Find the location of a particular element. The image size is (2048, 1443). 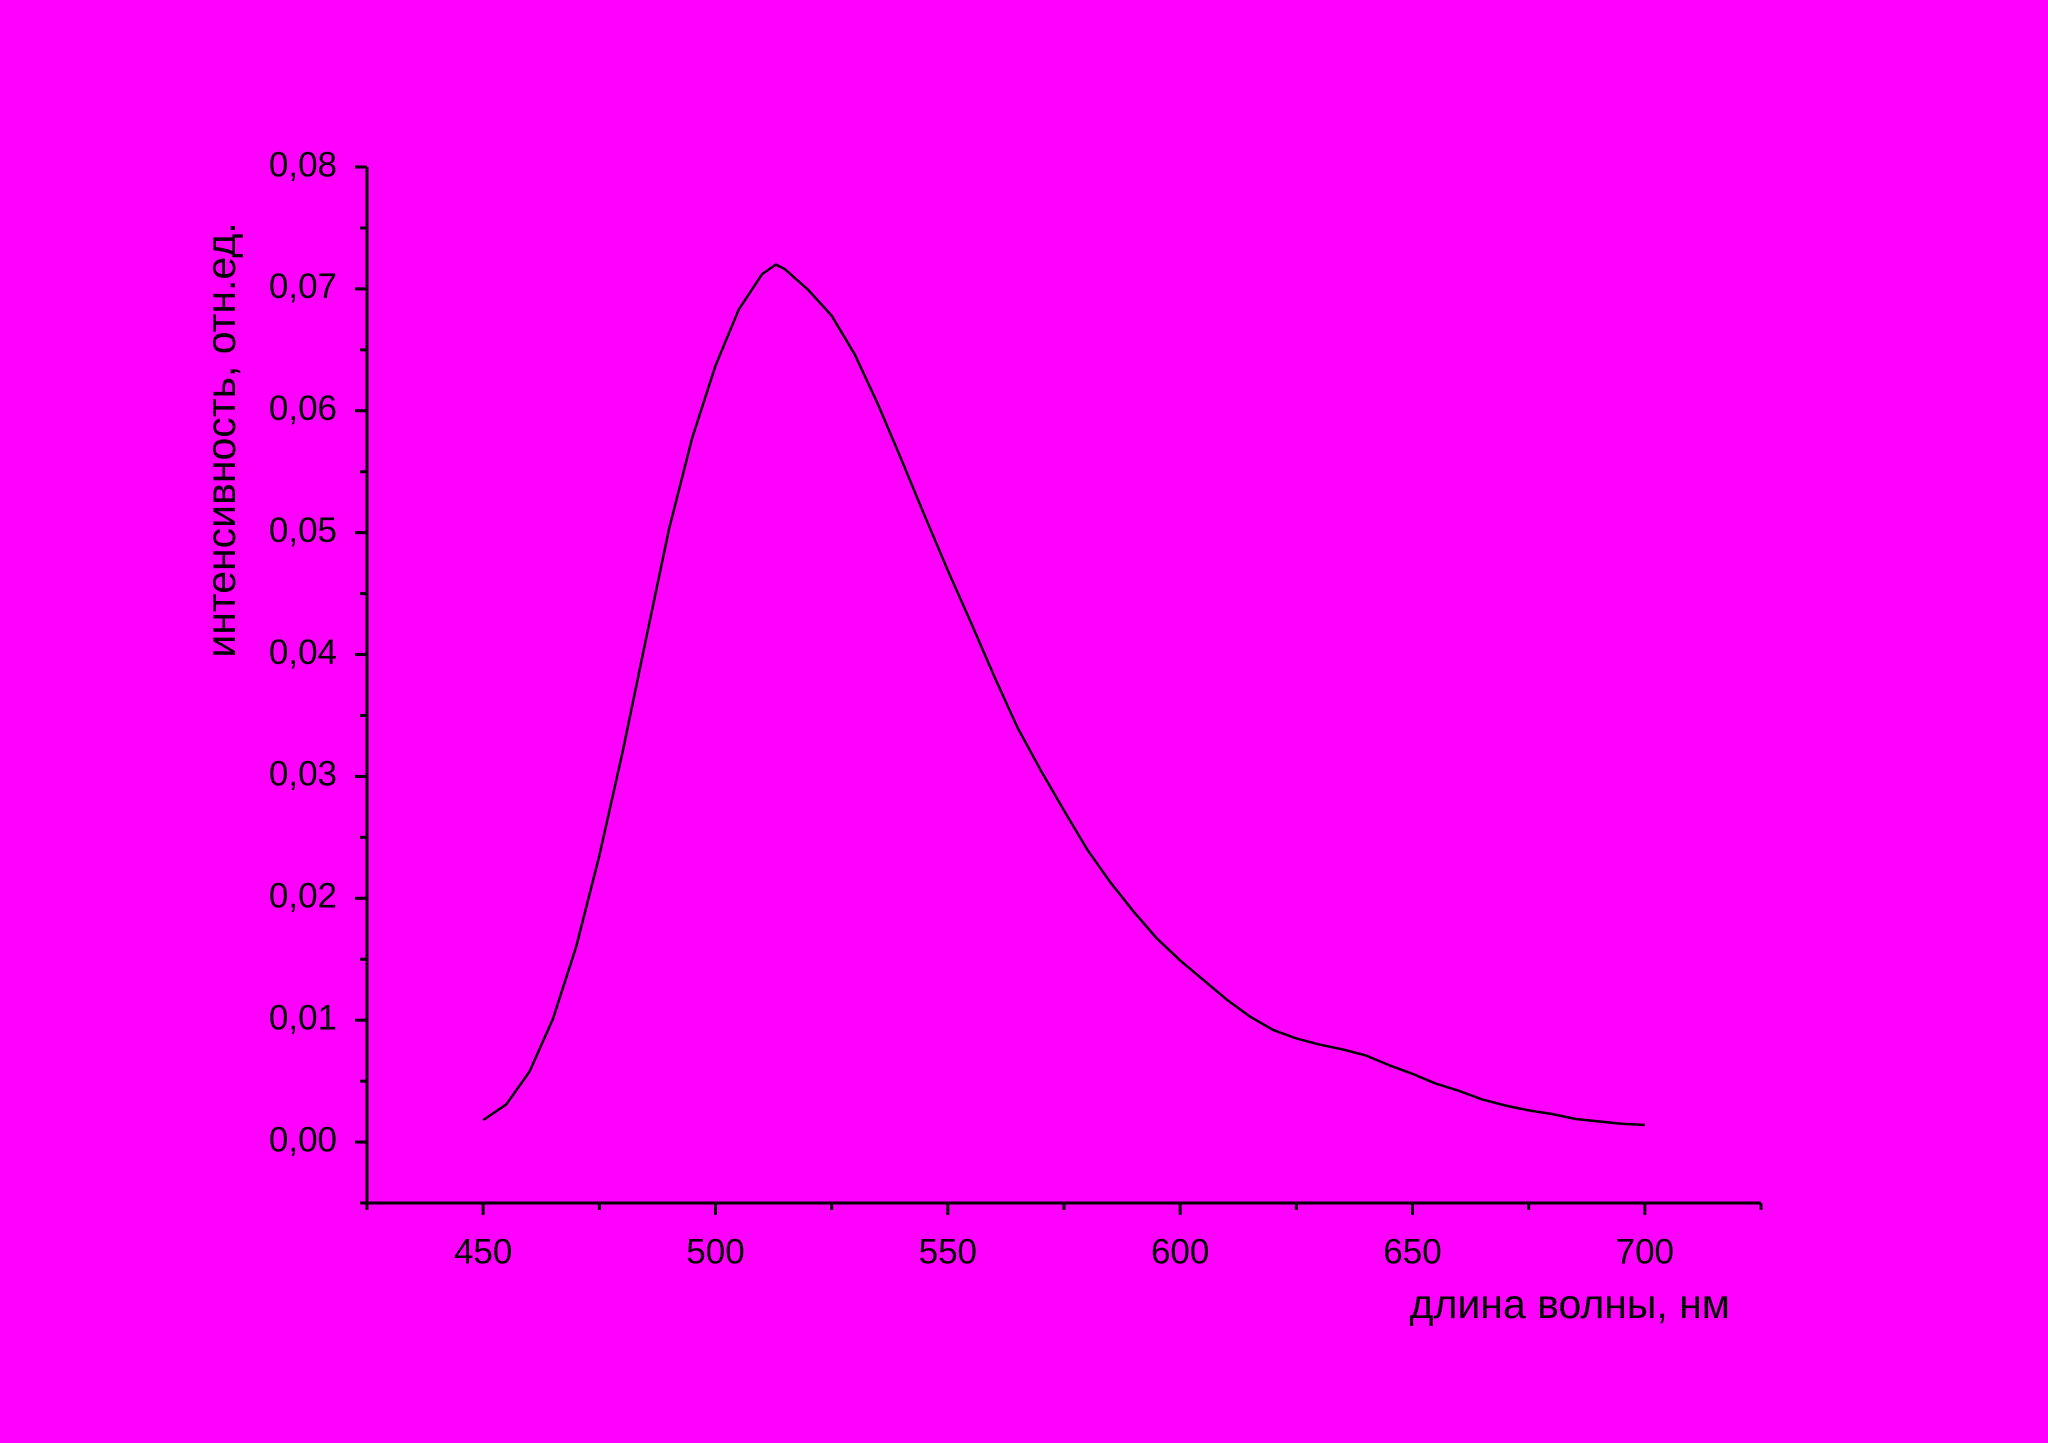

x-axis-title: длина волны, нм is located at coordinates (1570, 1304).